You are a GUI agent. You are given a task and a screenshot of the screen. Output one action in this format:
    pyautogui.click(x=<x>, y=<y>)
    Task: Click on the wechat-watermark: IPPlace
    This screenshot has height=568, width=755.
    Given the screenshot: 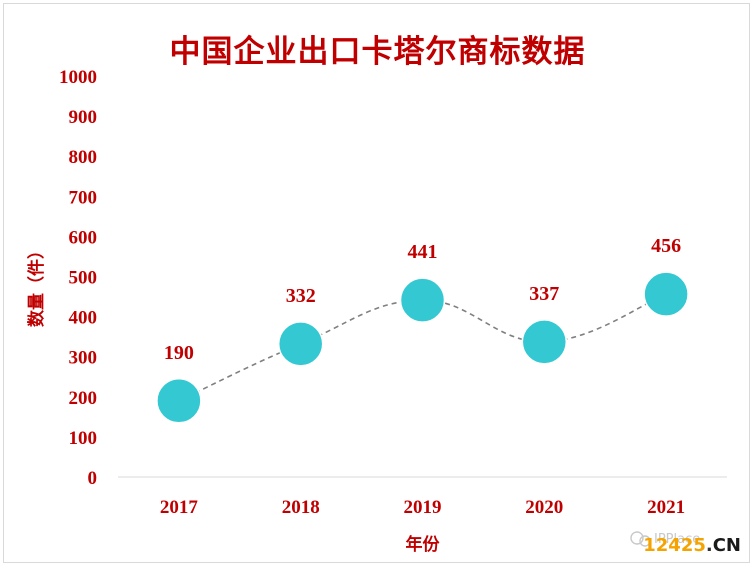 What is the action you would take?
    pyautogui.click(x=665, y=539)
    